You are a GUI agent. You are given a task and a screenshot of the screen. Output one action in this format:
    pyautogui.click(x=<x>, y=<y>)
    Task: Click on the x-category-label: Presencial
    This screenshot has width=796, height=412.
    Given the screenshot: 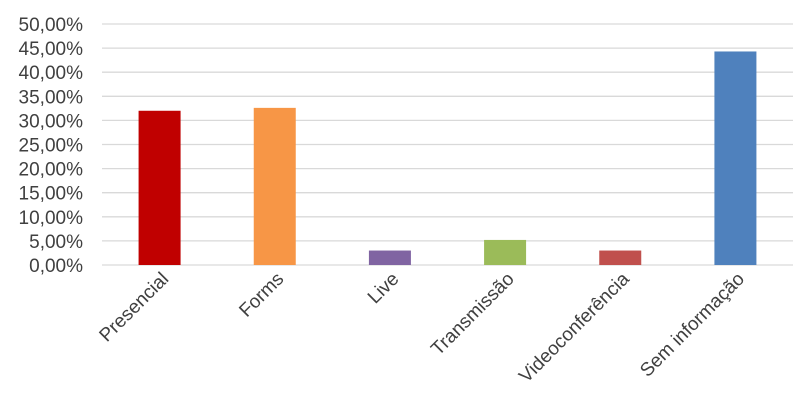 What is the action you would take?
    pyautogui.click(x=135, y=308)
    